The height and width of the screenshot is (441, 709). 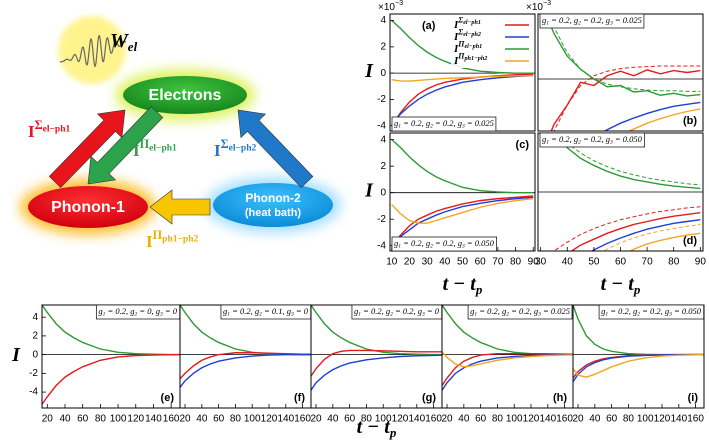 I want to click on annotation: g1 = 0.2, g2 = 0.2, g3 = 0.050, so click(x=592, y=140).